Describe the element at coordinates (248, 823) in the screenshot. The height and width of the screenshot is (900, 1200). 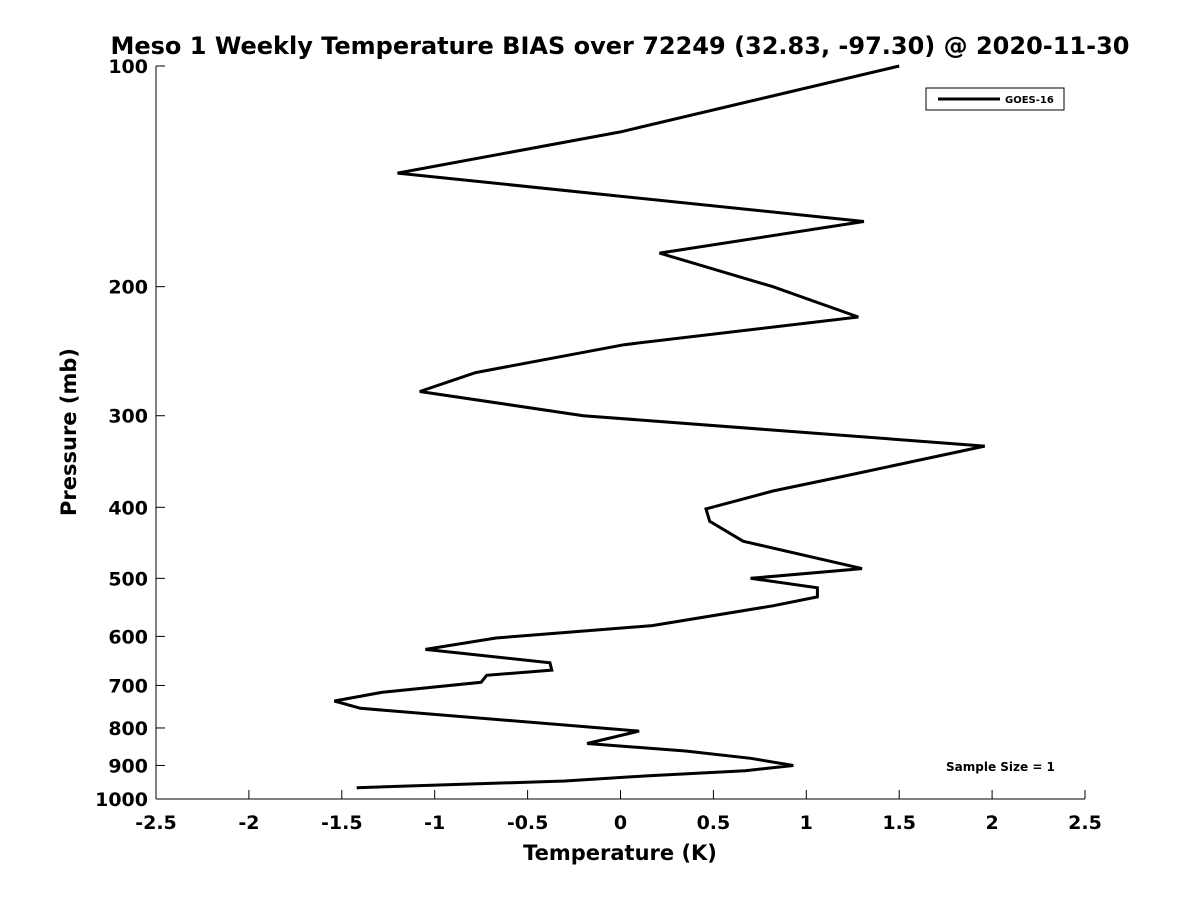
I see `x-tick-label: -2` at that location.